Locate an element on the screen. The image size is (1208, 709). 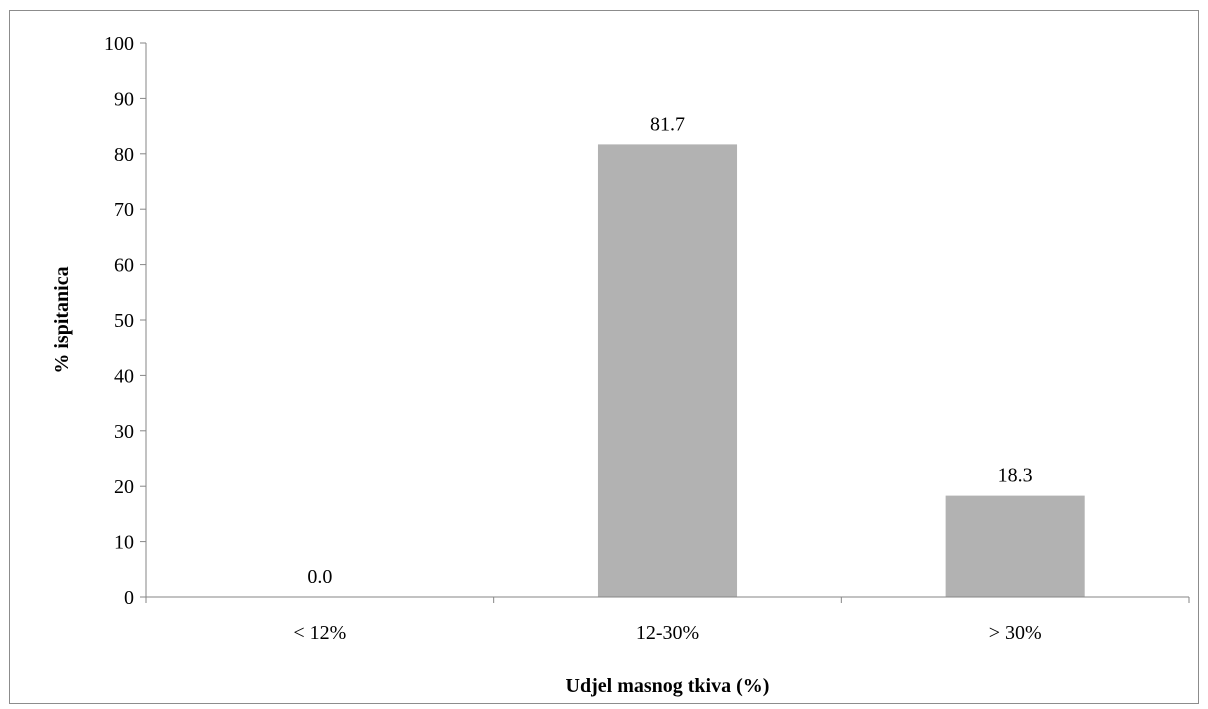
x-tick-label: > 30% is located at coordinates (1015, 633).